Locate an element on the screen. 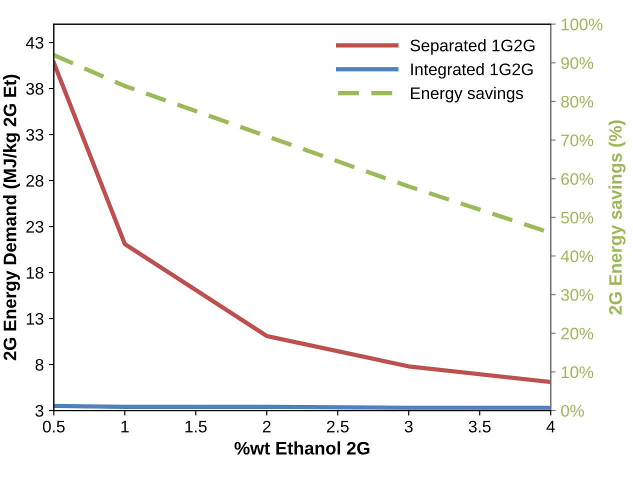 The height and width of the screenshot is (483, 633). y-tick-label: 33 is located at coordinates (35, 134).